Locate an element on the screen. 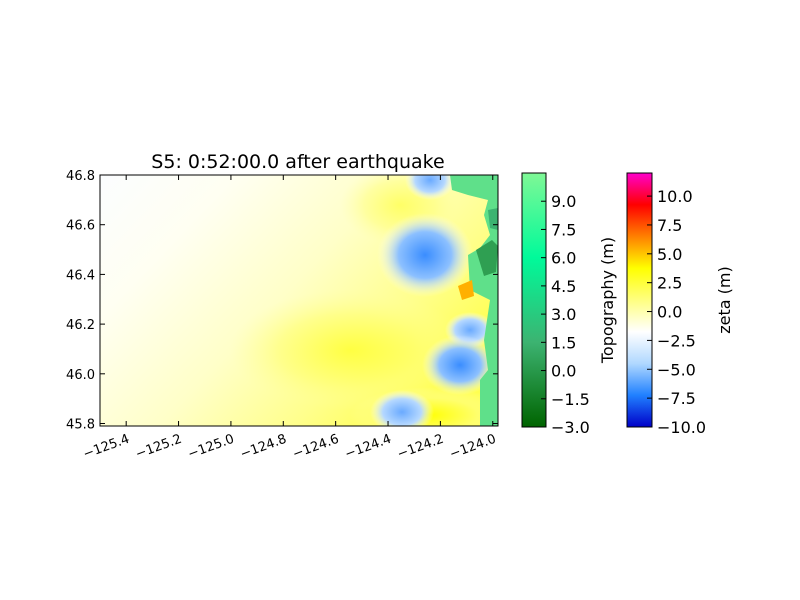 The image size is (800, 600). colorbar-tick-label: 5.0 is located at coordinates (669, 254).